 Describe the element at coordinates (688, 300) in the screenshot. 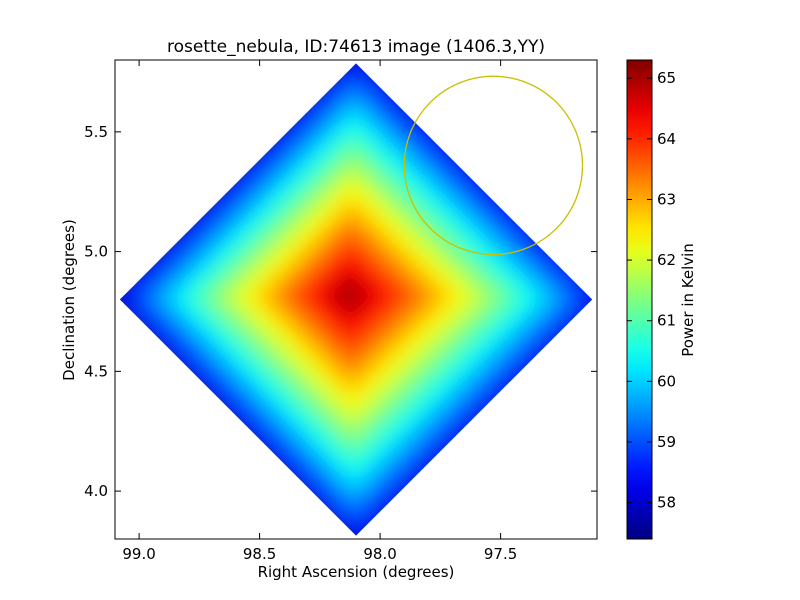

I see `colorbar-label: Power in Kelvin` at that location.